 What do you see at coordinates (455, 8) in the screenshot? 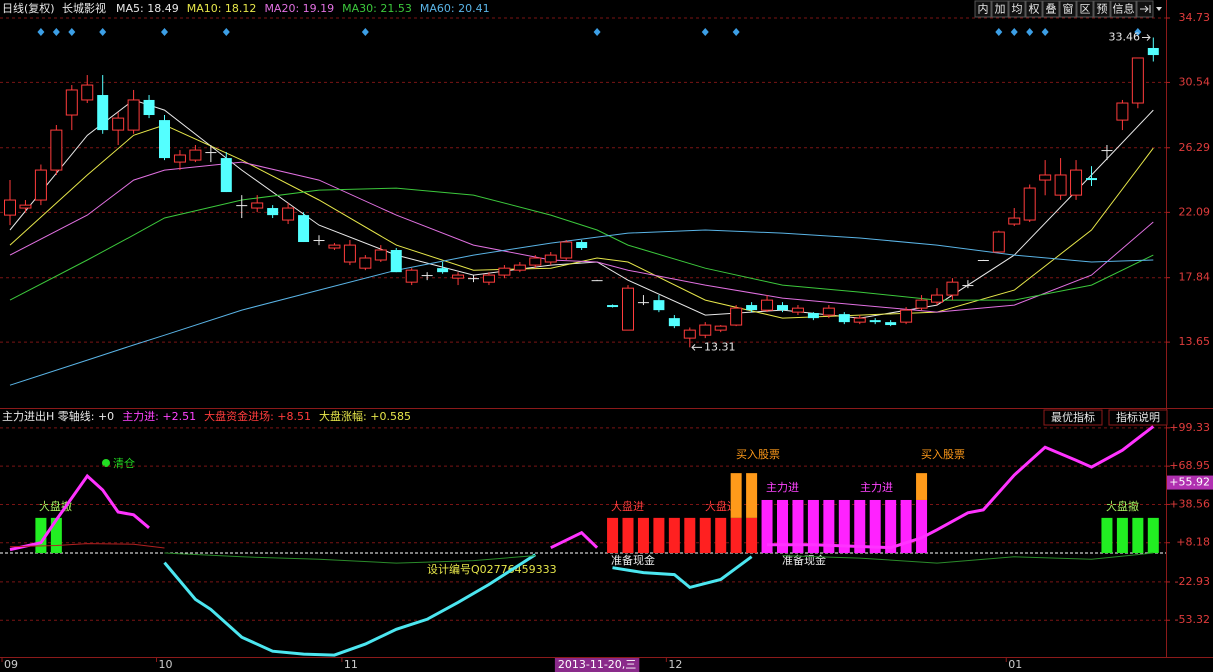
I see `legend-entry: MA60: 20.41` at bounding box center [455, 8].